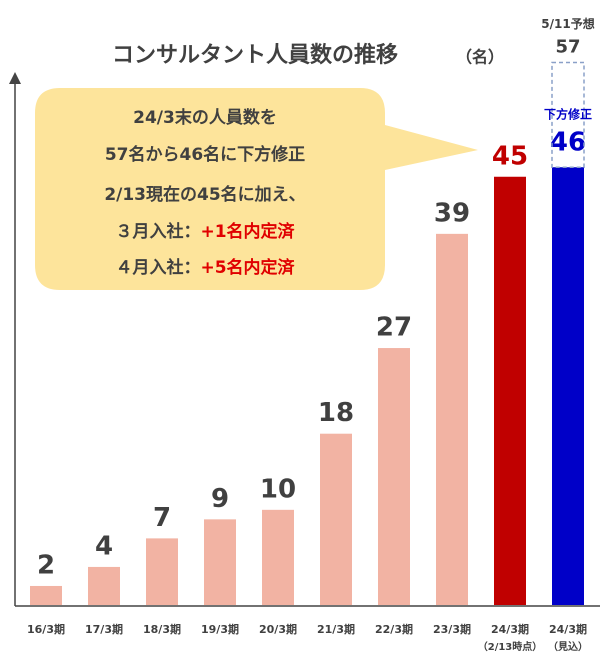 The image size is (612, 655). Describe the element at coordinates (247, 267) in the screenshot. I see `callout-text: +5名内定済` at that location.